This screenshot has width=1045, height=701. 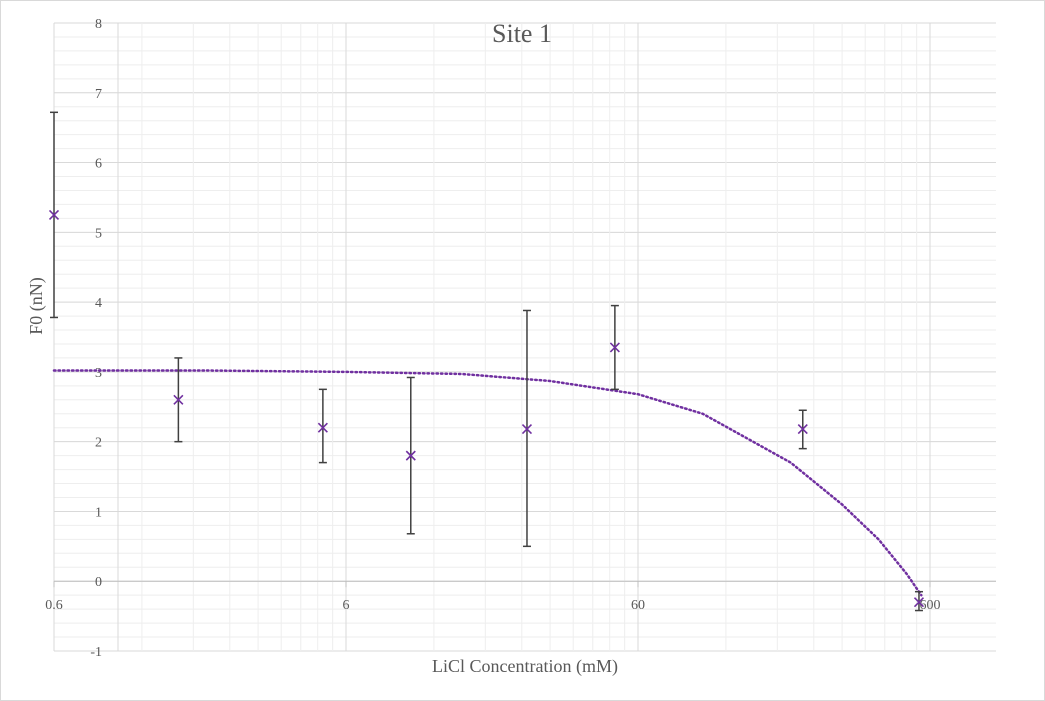 What do you see at coordinates (54, 605) in the screenshot?
I see `x-tick-label: 0.6` at bounding box center [54, 605].